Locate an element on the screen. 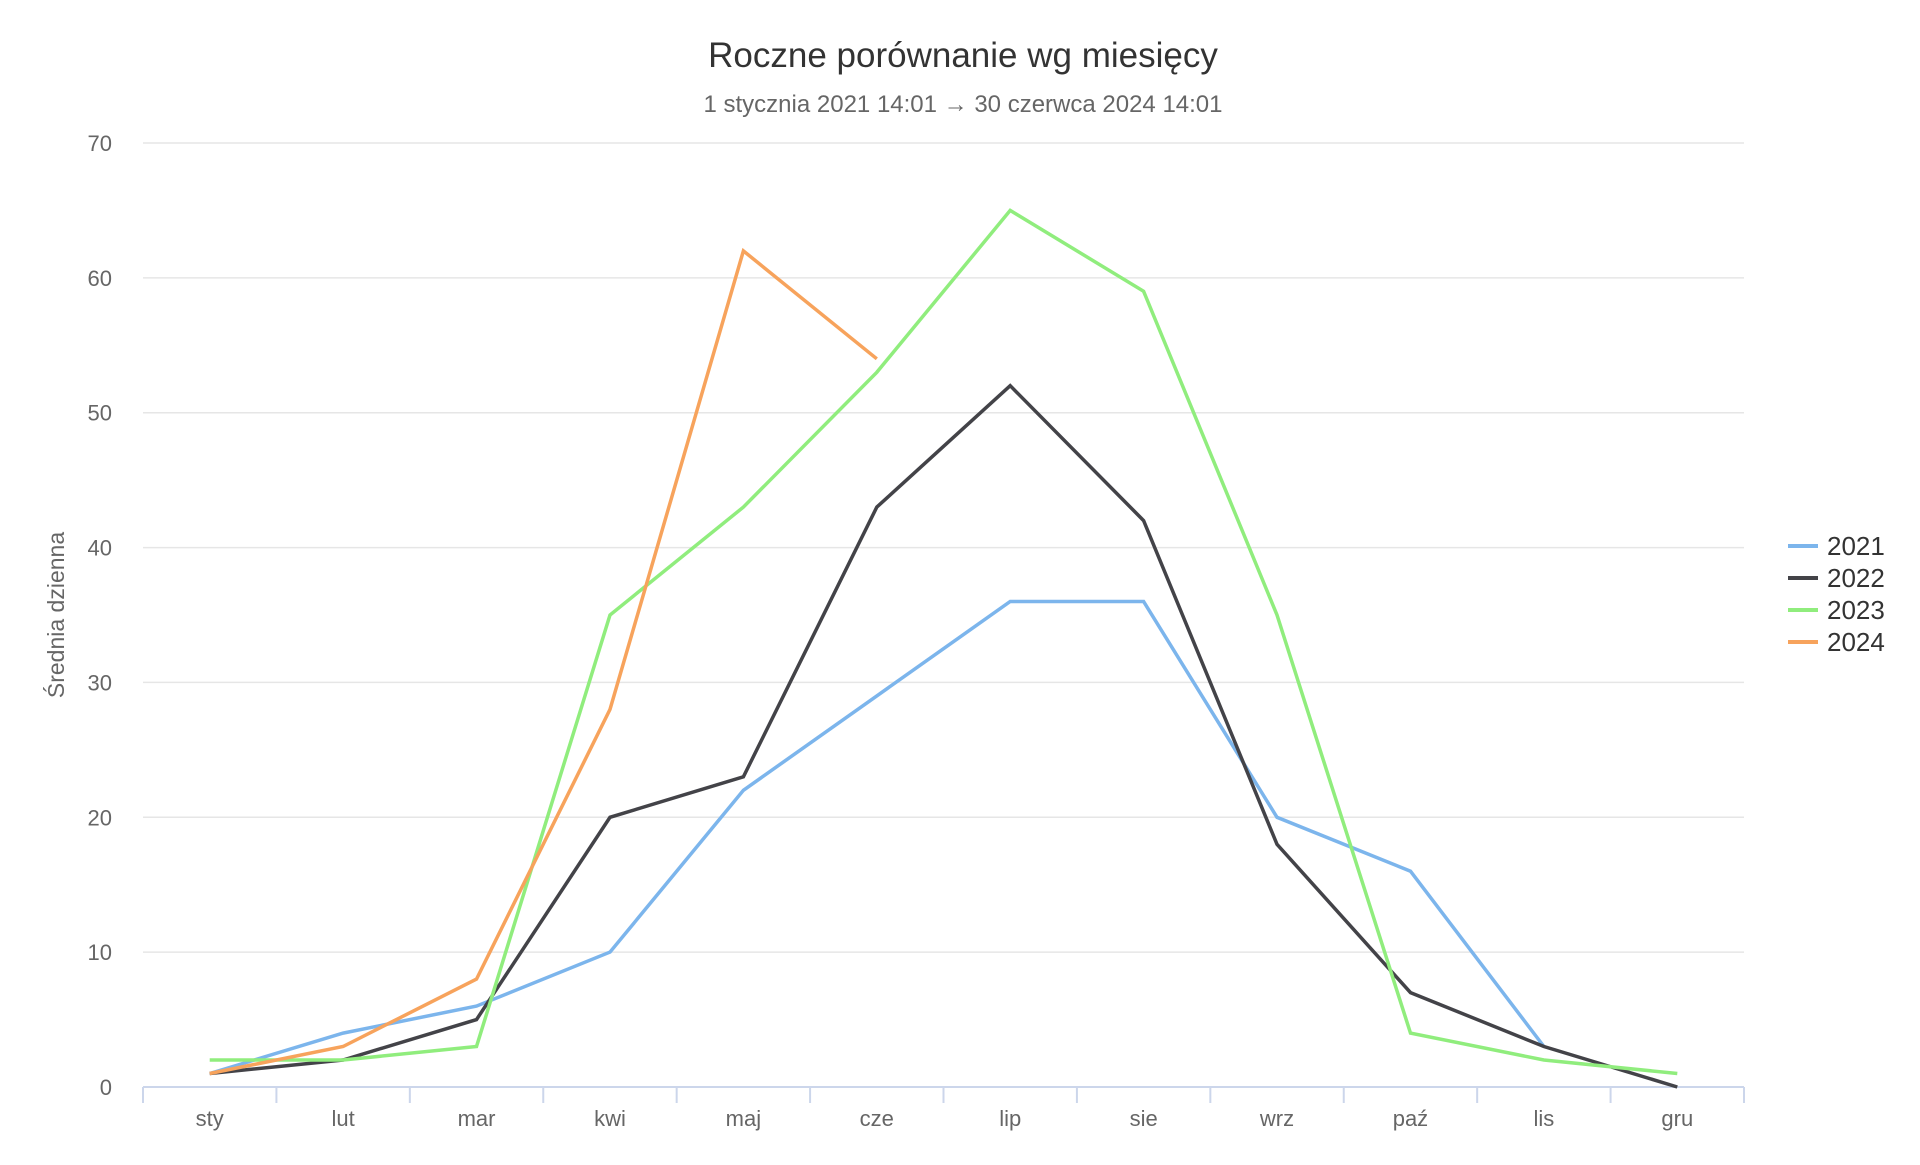 The width and height of the screenshot is (1920, 1165). legend-item-2022: 2022 is located at coordinates (1836, 578).